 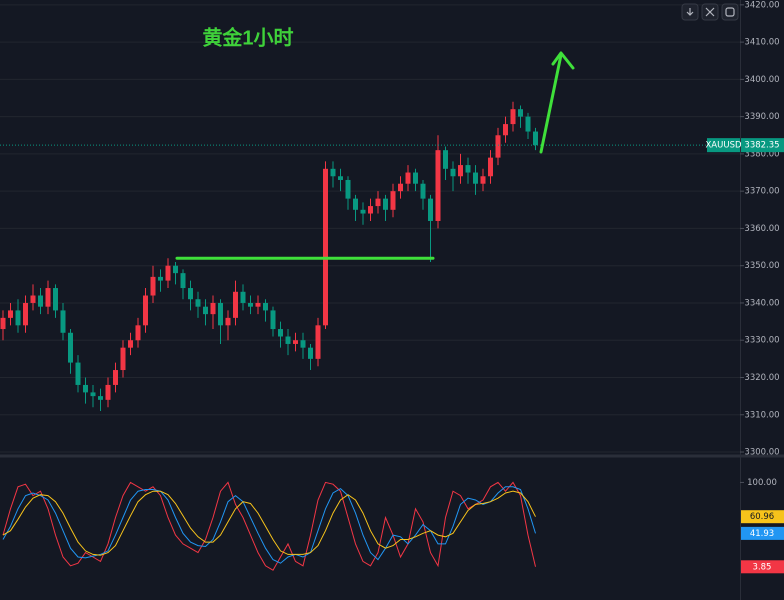 I want to click on y-tick-label: 3370.00, so click(x=761, y=192).